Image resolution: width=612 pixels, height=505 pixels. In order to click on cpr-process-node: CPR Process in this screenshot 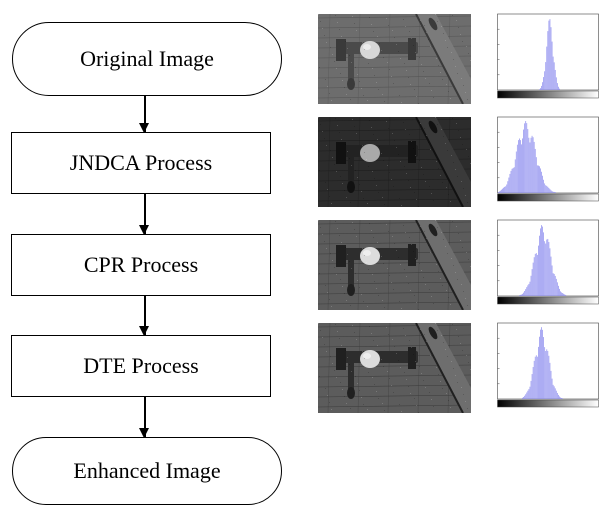, I will do `click(141, 265)`.